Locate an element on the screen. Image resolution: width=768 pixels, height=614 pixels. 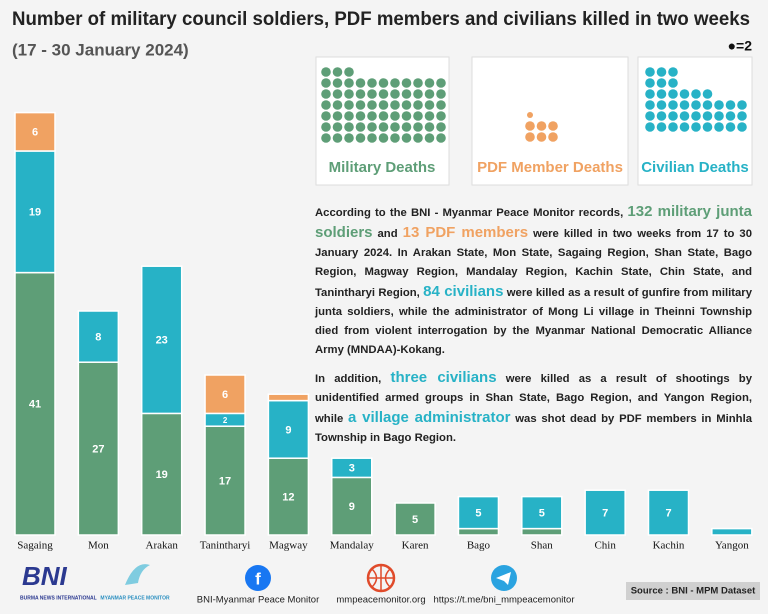
box is located at coordinates (550, 121).